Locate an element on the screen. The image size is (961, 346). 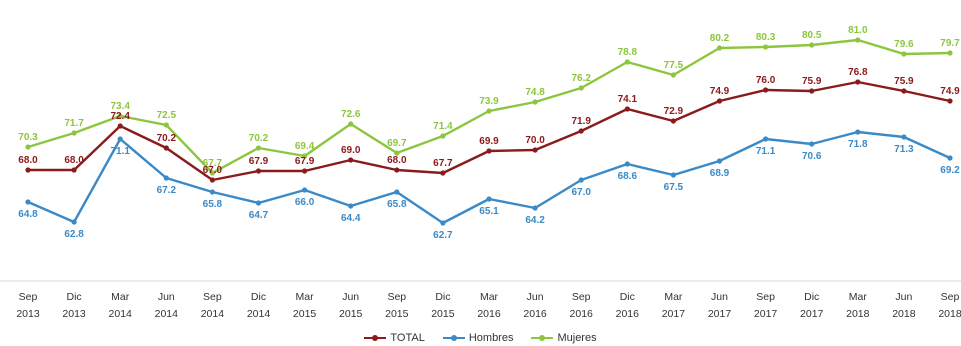
x-tick-year: 2016 is located at coordinates (628, 314).